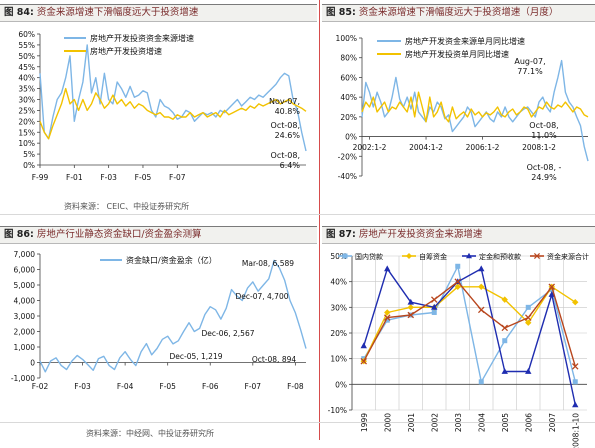 The width and height of the screenshot is (595, 448). I want to click on annotation-label: Dec-06, 2,567, so click(227, 333).